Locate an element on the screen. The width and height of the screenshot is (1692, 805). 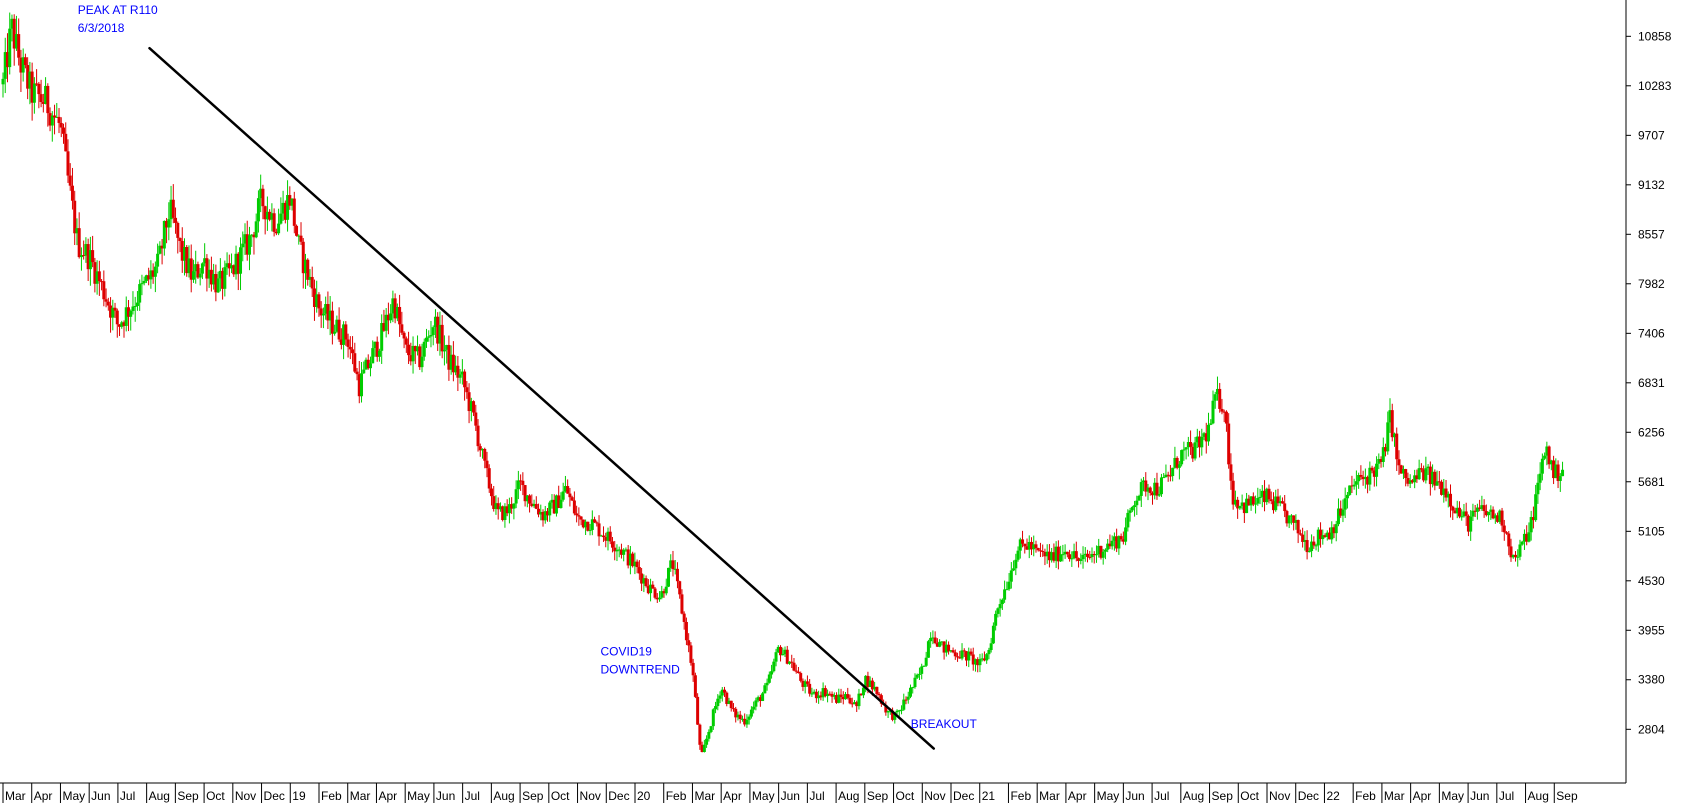
x-tick-label-8: Nov is located at coordinates (245, 796).